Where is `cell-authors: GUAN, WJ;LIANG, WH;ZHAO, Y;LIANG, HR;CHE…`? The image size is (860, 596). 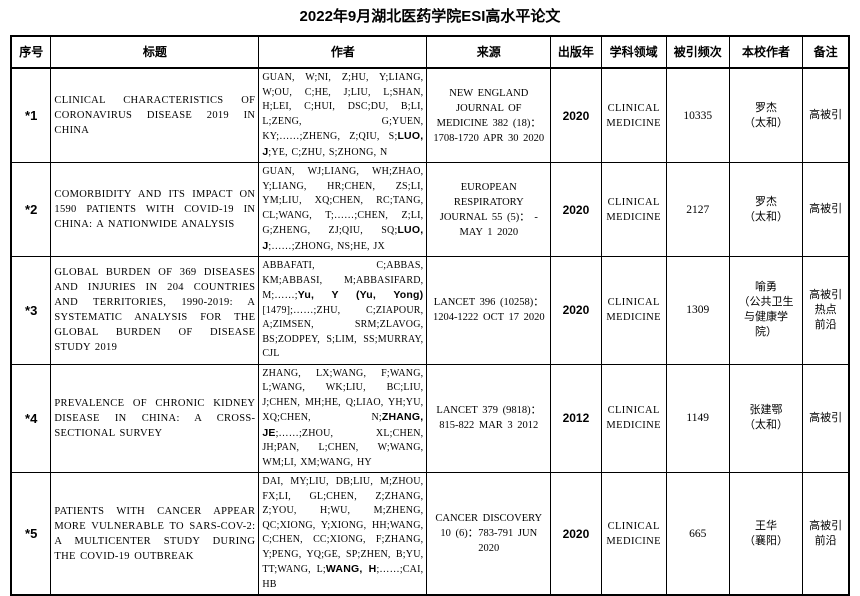
cell-authors: GUAN, WJ;LIANG, WH;ZHAO, Y;LIANG, HR;CHE… is located at coordinates (343, 209).